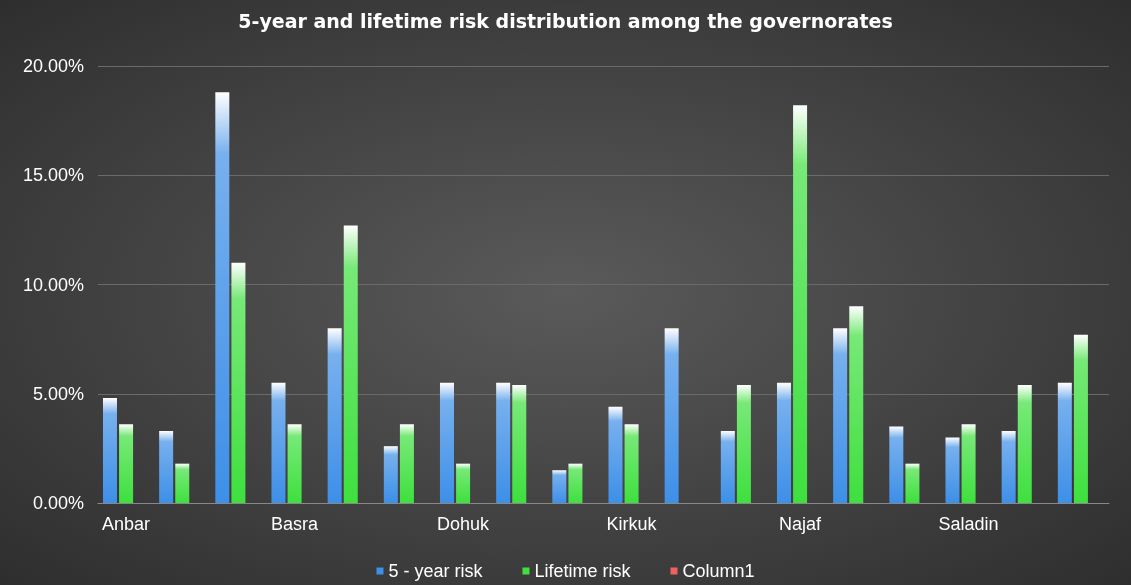  I want to click on y-tick-label: 5.00%, so click(58, 393).